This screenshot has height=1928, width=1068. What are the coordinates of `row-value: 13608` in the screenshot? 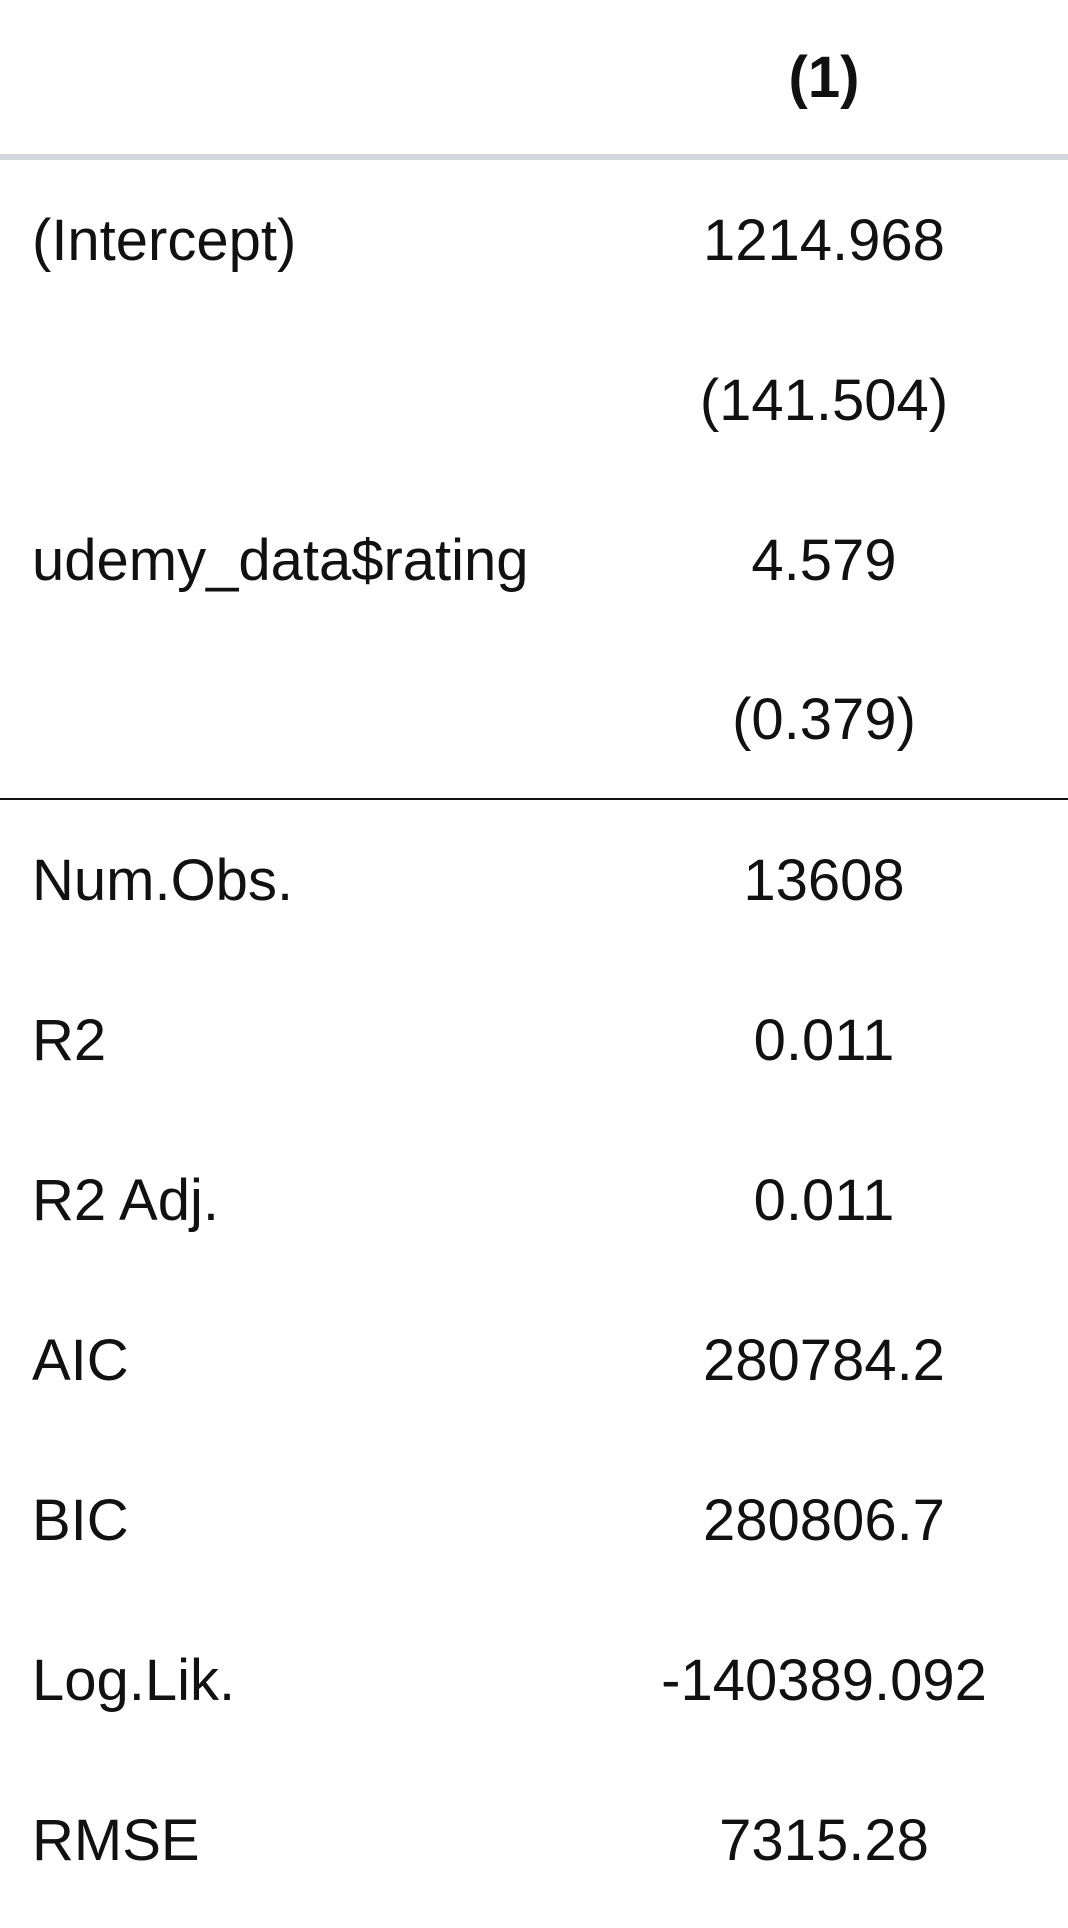 It's located at (824, 880).